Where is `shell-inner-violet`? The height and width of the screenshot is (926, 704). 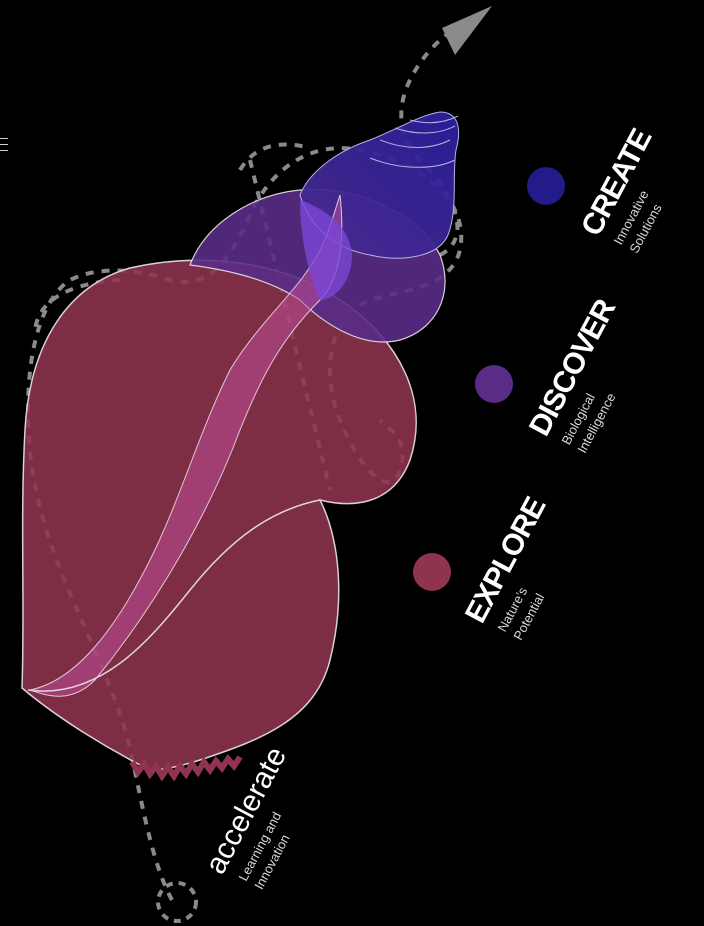
shell-inner-violet is located at coordinates (326, 250).